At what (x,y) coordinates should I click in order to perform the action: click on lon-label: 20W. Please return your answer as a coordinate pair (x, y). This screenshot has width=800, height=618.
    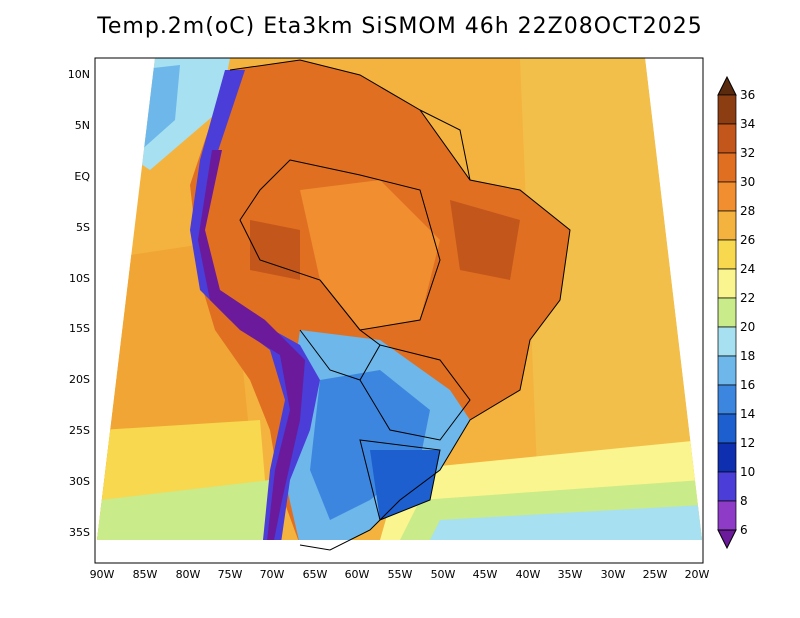
    Looking at the image, I should click on (697, 574).